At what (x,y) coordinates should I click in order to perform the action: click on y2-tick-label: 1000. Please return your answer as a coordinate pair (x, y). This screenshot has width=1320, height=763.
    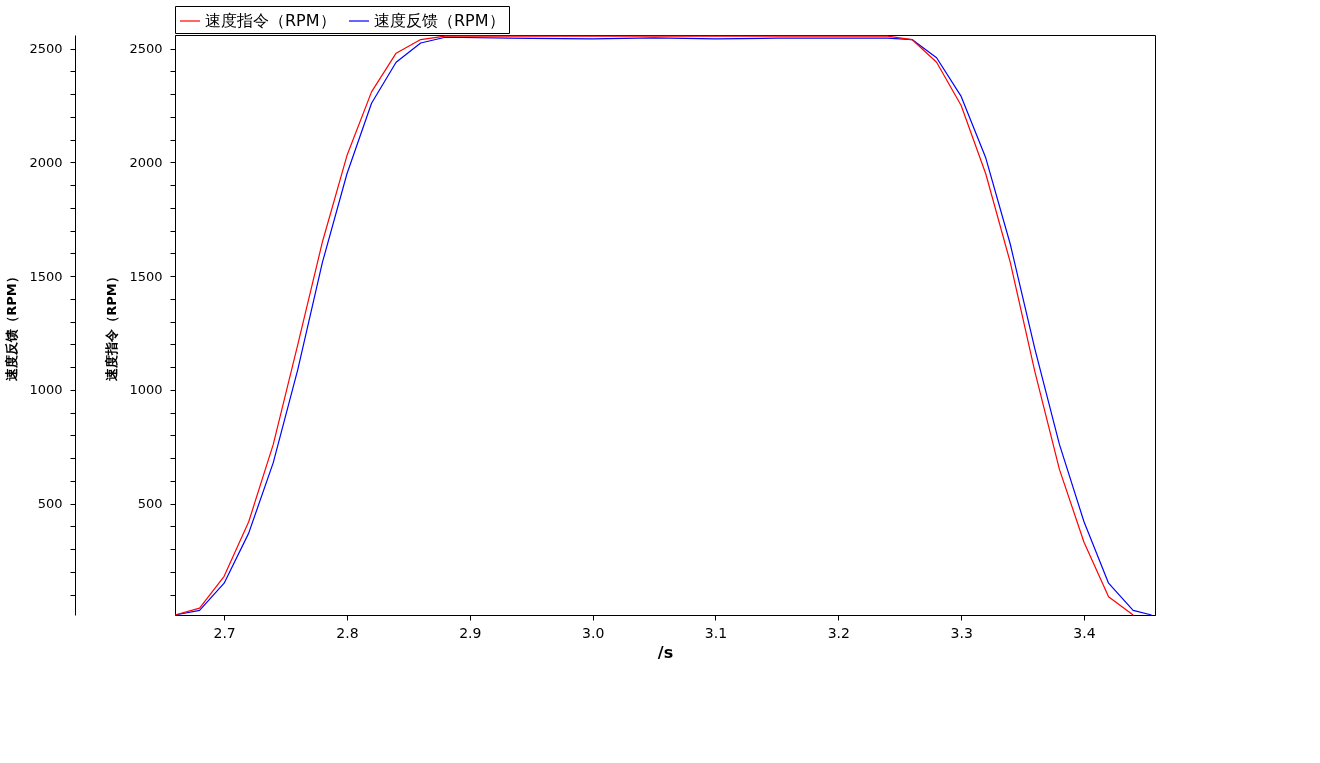
    Looking at the image, I should click on (146, 390).